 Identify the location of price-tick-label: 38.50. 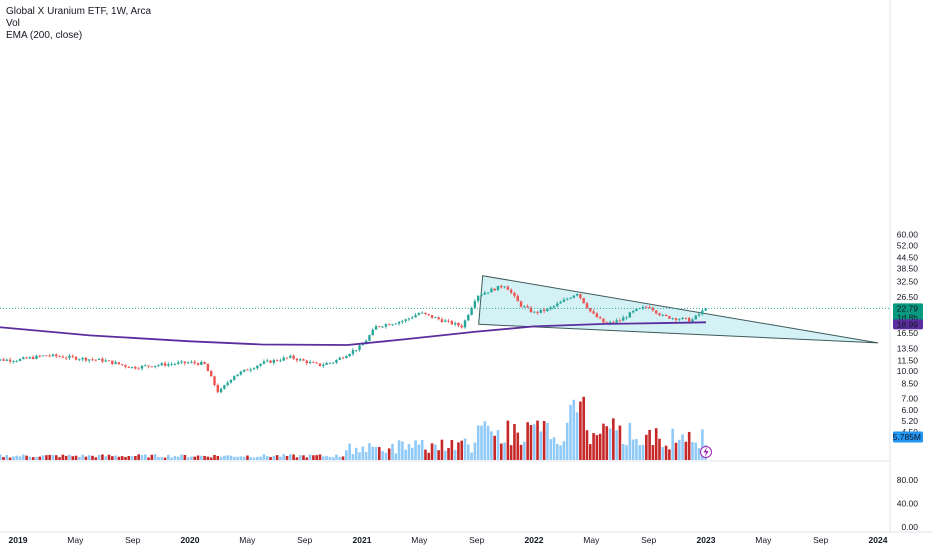
(908, 268).